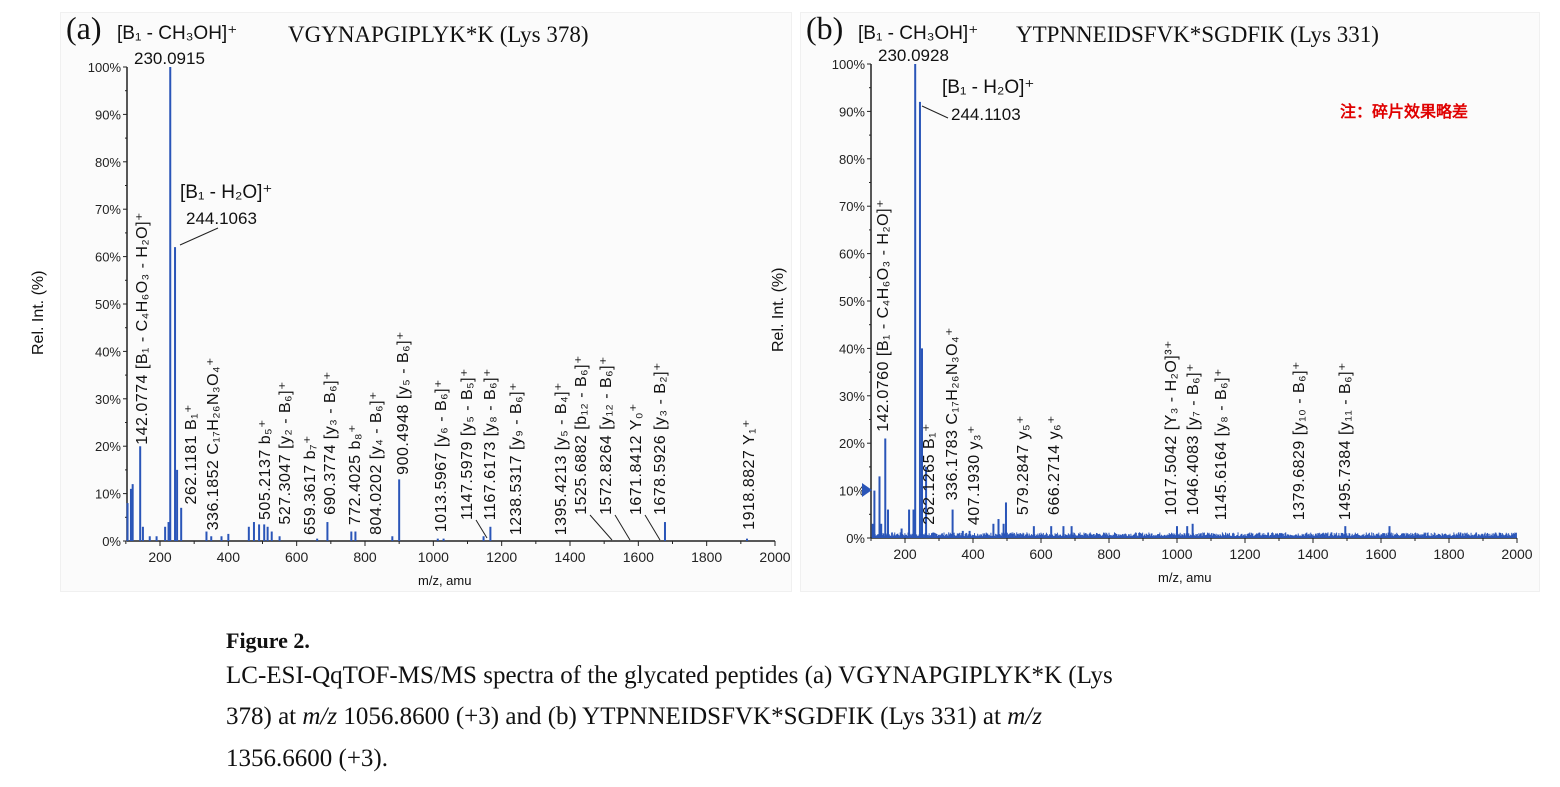 This screenshot has width=1560, height=787. Describe the element at coordinates (569, 557) in the screenshot. I see `panel-a-x-tick-label: 1400` at that location.